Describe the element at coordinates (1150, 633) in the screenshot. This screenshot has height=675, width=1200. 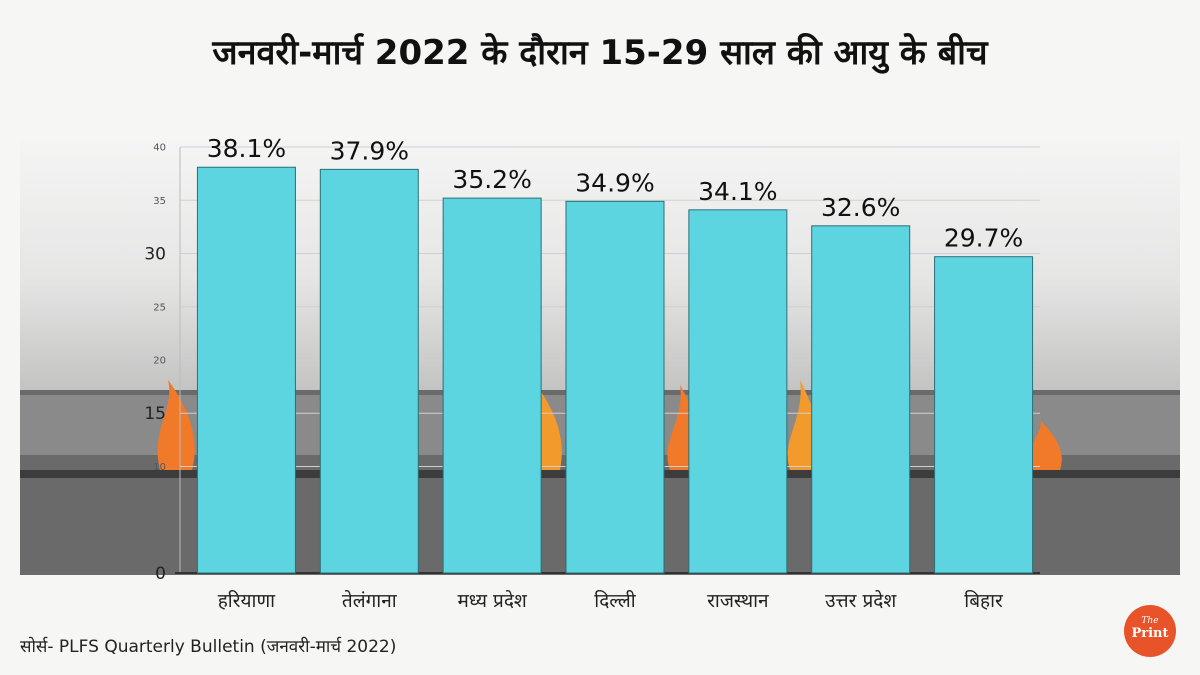
I see `logo-print: Print` at that location.